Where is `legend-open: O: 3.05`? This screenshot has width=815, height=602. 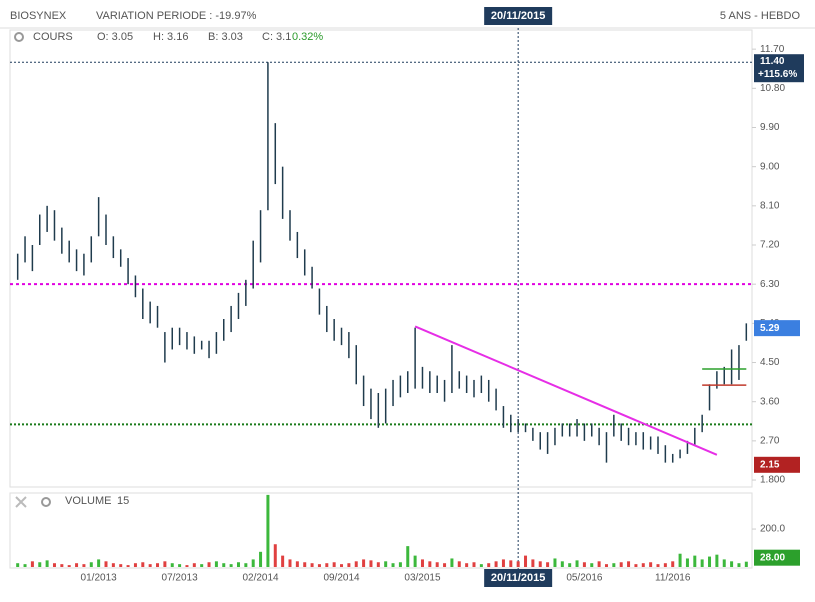 legend-open: O: 3.05 is located at coordinates (115, 37).